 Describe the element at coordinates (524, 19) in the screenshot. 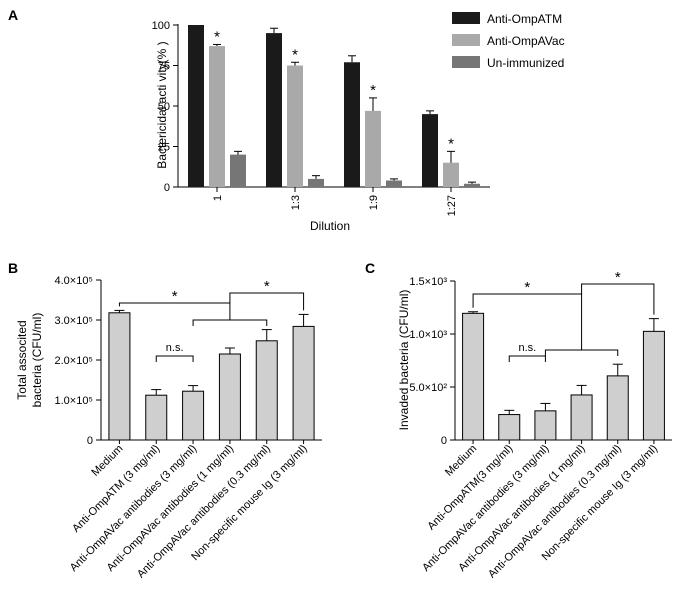

I see `panel-a-legend-label: Anti-OmpATM` at that location.